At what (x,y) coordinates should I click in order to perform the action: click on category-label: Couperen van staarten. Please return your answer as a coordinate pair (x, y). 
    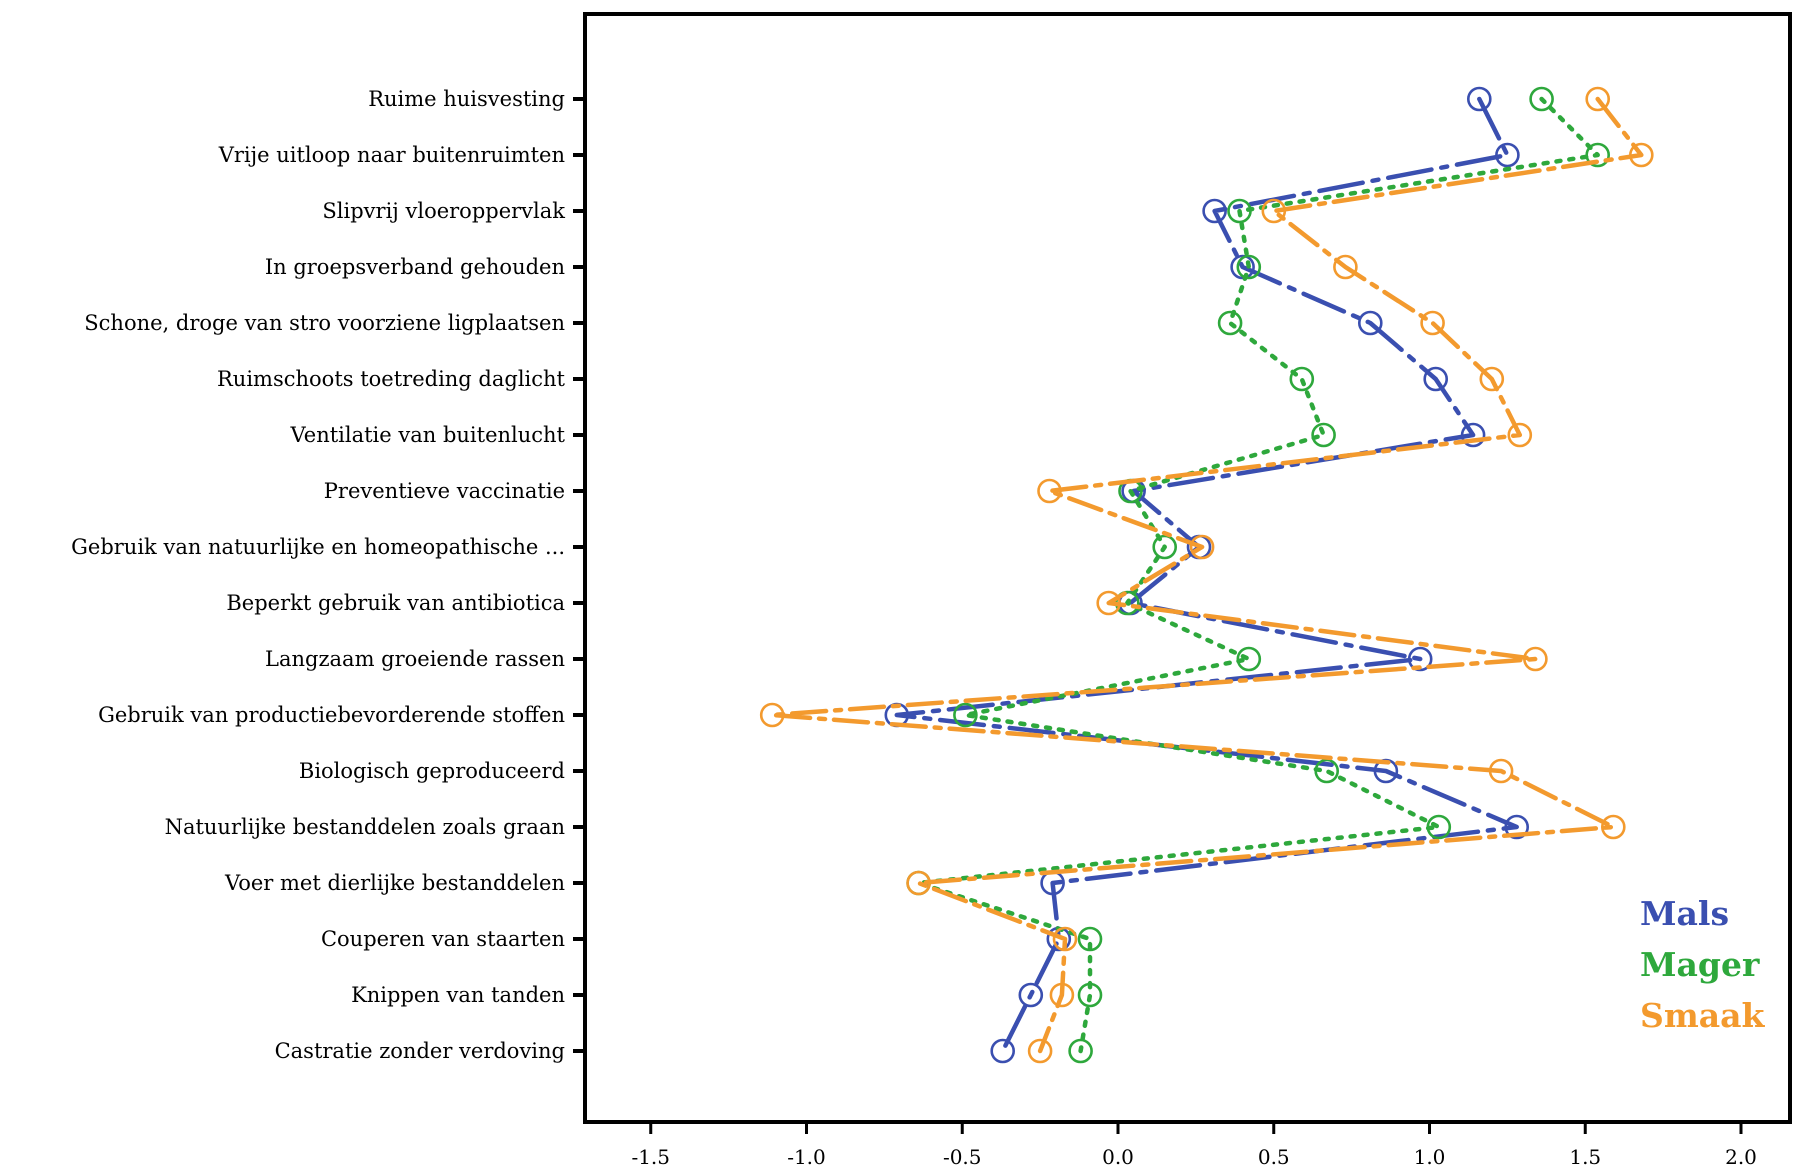
    Looking at the image, I should click on (443, 939).